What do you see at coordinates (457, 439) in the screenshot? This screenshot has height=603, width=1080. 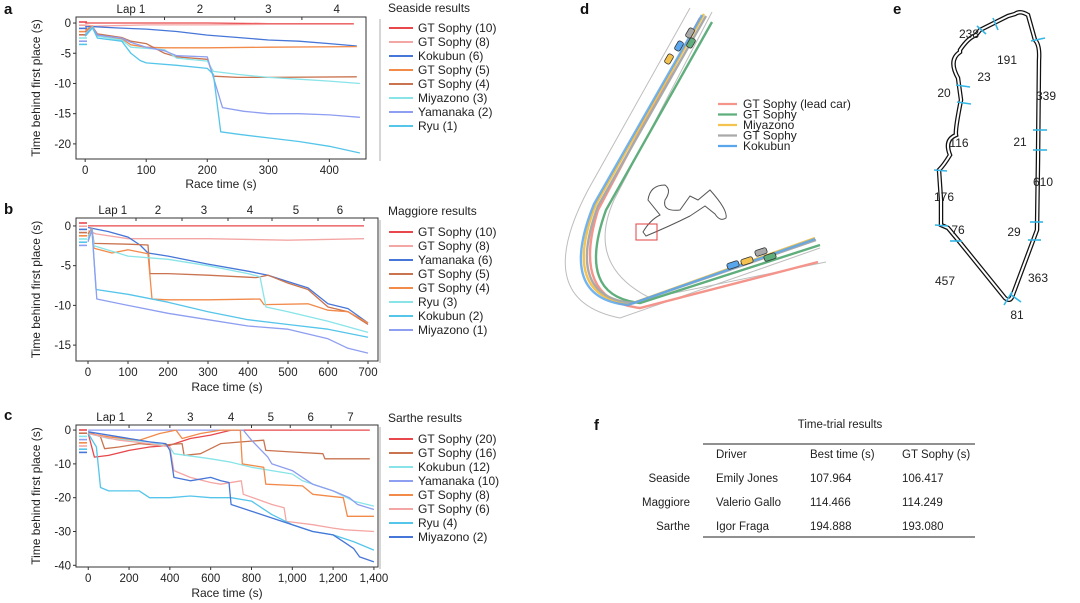 I see `legend-entry: GT Sophy (20)` at bounding box center [457, 439].